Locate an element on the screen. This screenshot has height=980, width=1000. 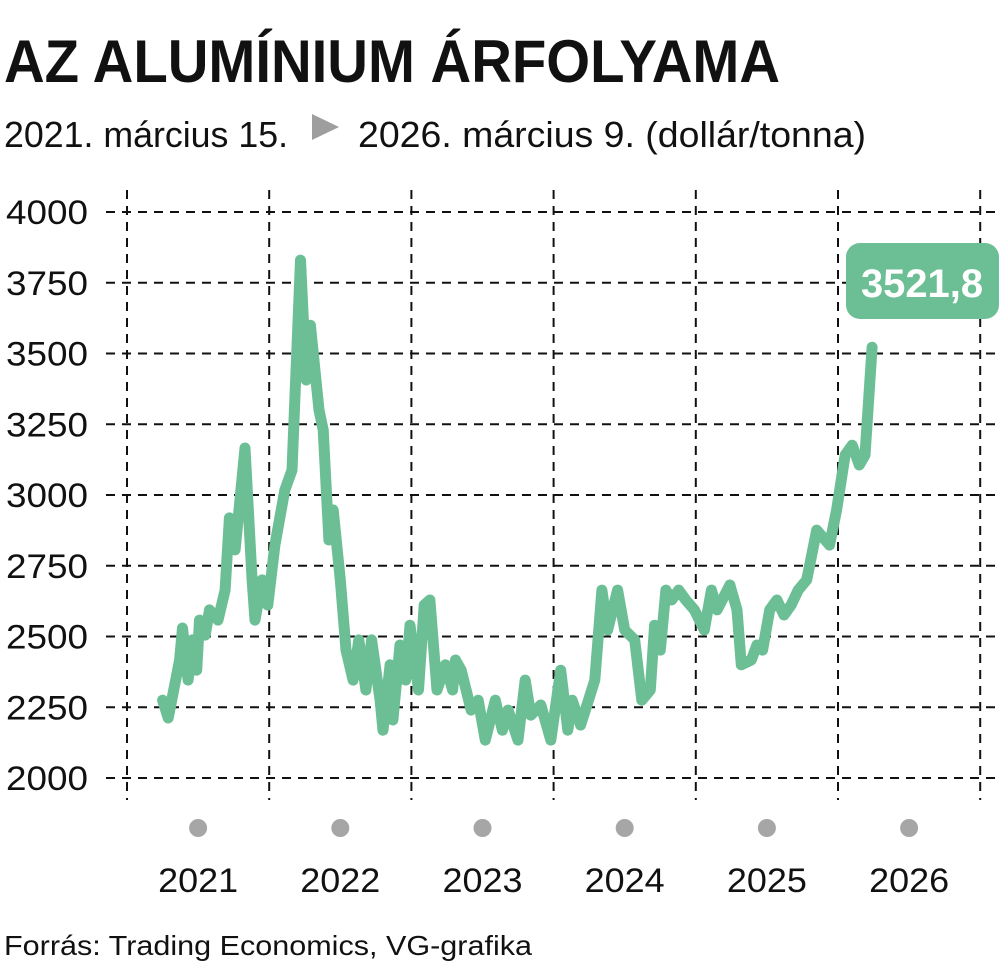
y-tick-label: 4000 is located at coordinates (47, 213).